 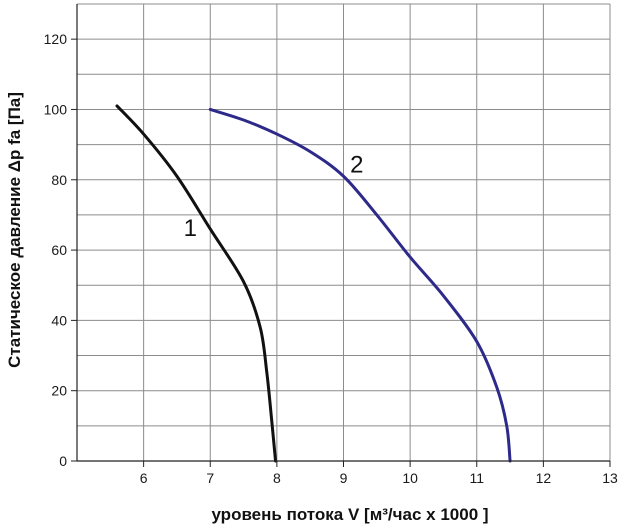 What do you see at coordinates (56, 39) in the screenshot?
I see `y-tick-label: 120` at bounding box center [56, 39].